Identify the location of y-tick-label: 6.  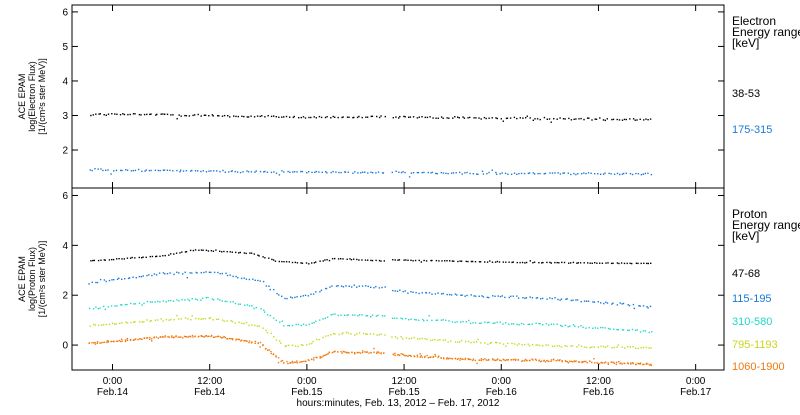
(65, 12).